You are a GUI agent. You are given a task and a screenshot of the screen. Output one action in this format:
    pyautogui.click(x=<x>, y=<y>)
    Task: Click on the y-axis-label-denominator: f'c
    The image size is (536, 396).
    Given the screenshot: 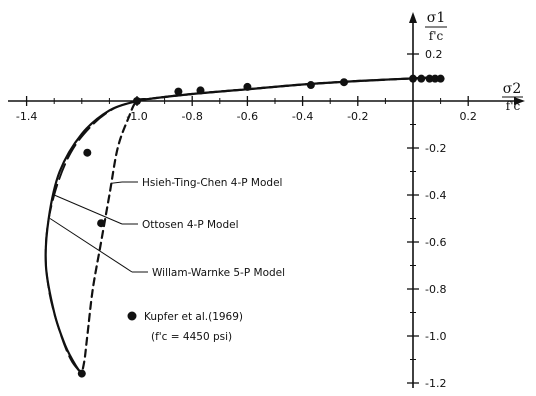 What is the action you would take?
    pyautogui.click(x=436, y=36)
    